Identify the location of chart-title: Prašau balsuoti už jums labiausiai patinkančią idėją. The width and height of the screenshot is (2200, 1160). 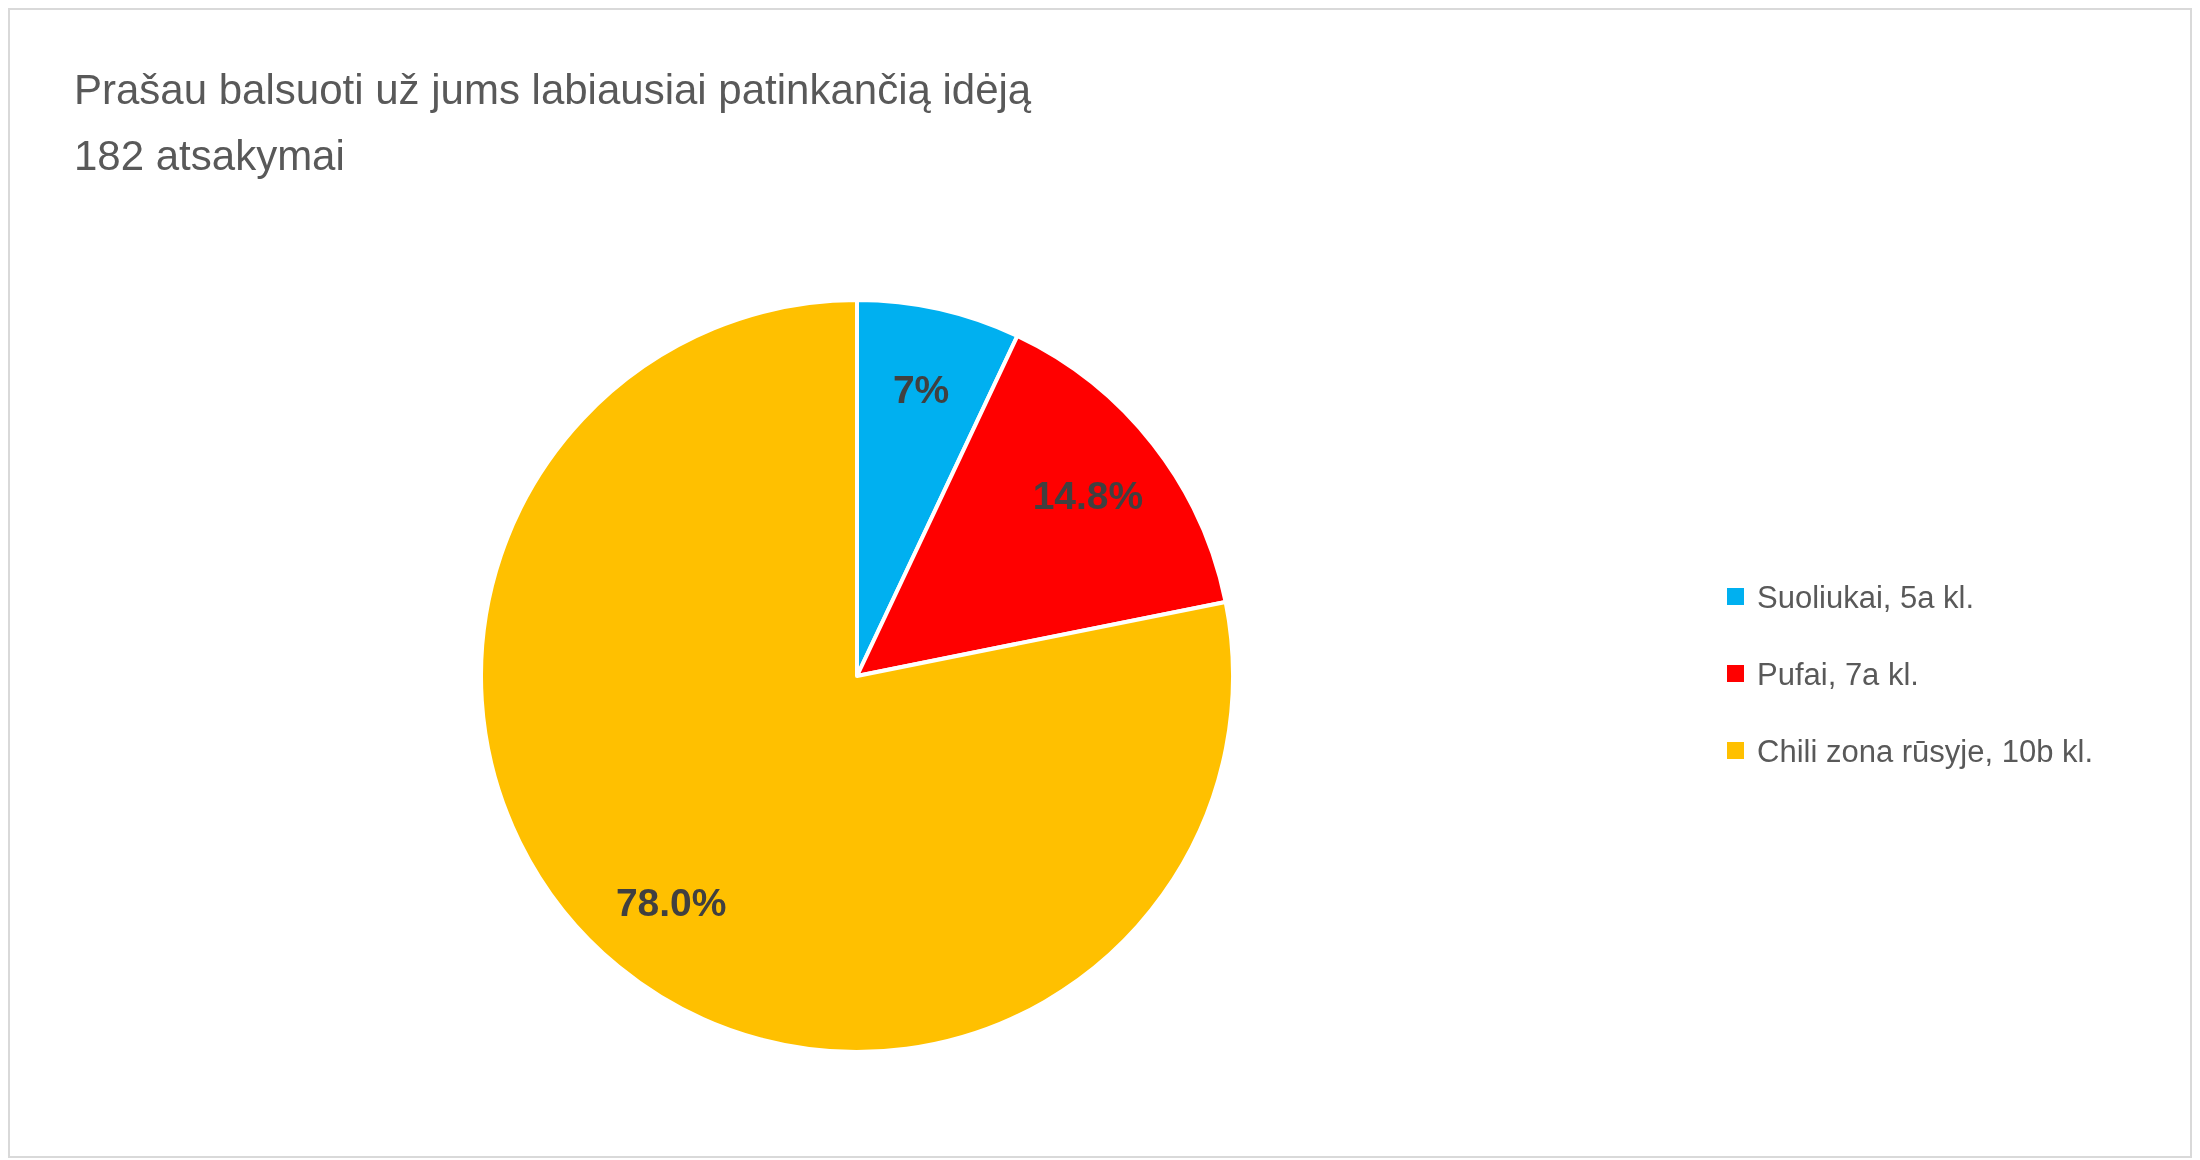
(553, 89).